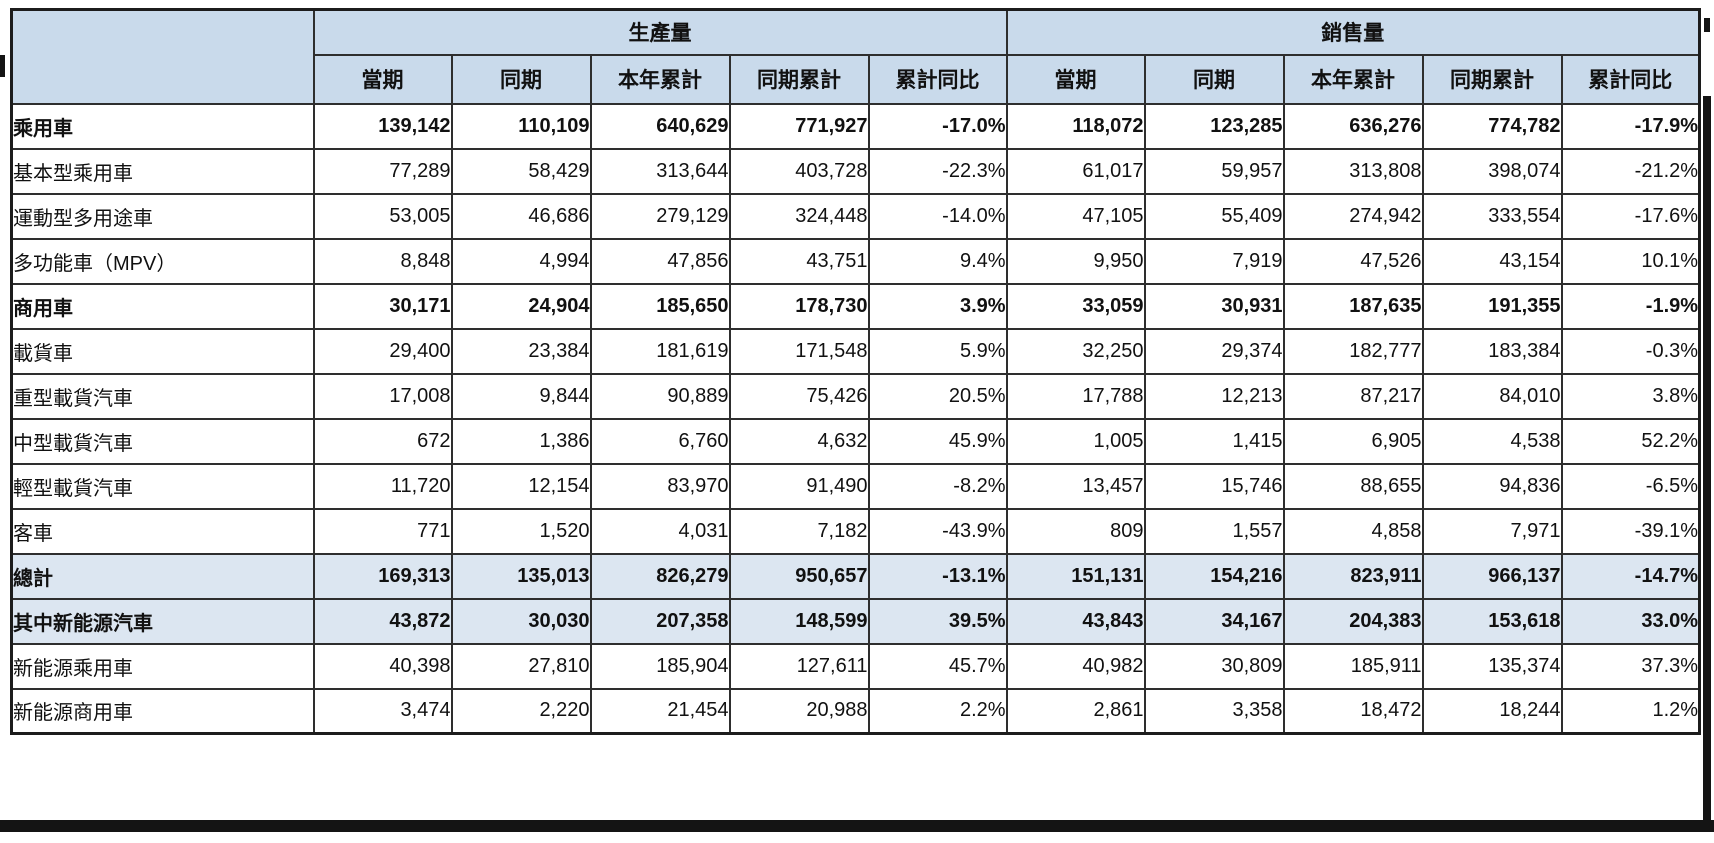 The height and width of the screenshot is (843, 1714). What do you see at coordinates (1214, 621) in the screenshot?
I see `sales-prior-cell: 34,167` at bounding box center [1214, 621].